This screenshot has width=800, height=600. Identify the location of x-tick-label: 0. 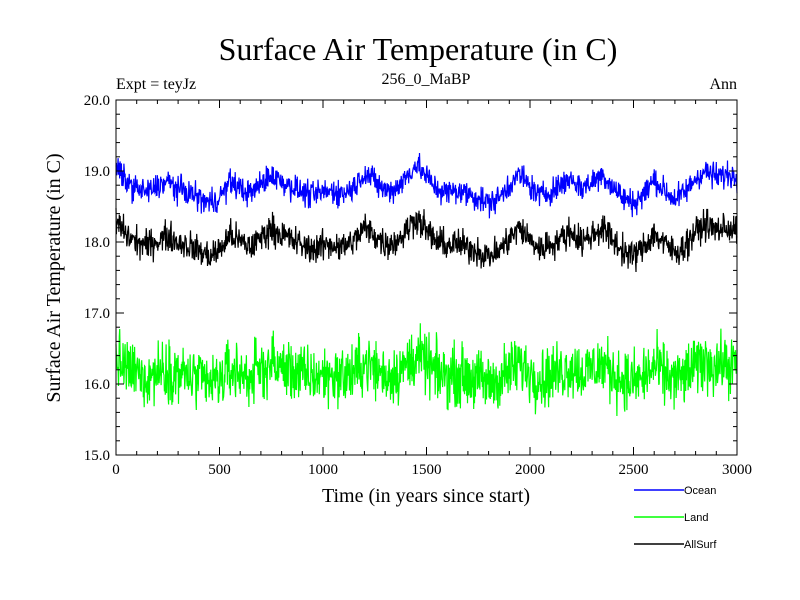
(116, 470).